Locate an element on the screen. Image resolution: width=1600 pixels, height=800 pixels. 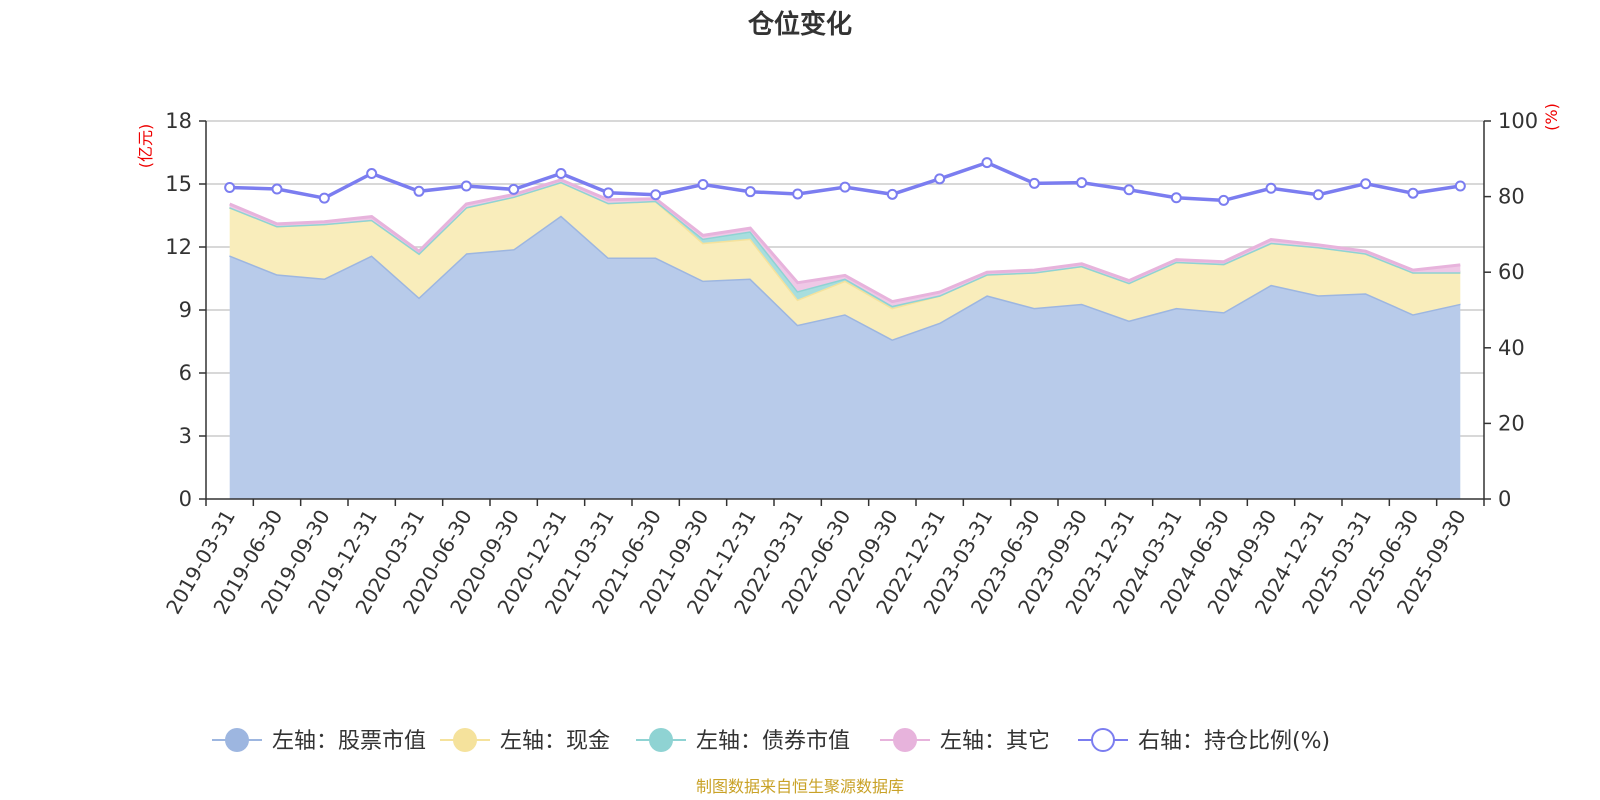
right-tick-label: 20 is located at coordinates (1511, 423).